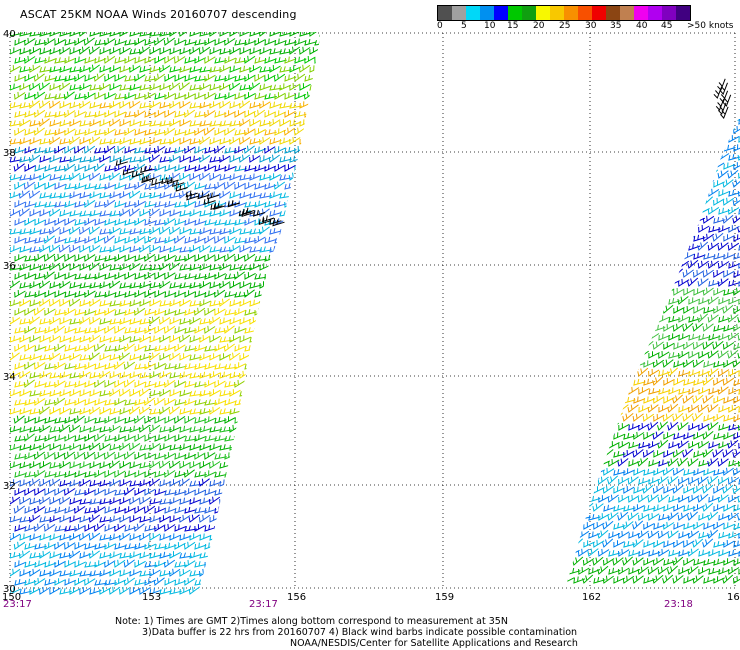 This screenshot has width=740, height=650. I want to click on legend-swatch, so click(641, 13).